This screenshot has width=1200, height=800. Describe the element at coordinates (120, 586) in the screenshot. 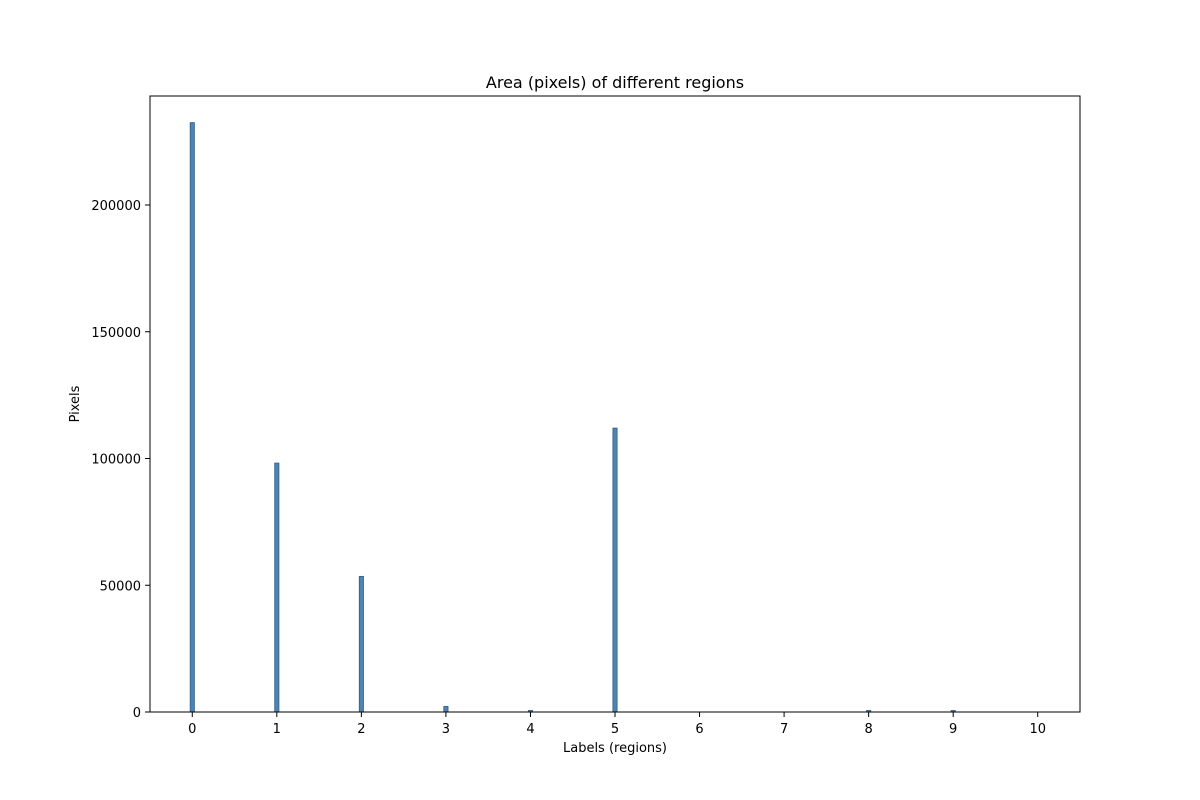

I see `y-tick-label: 50000` at that location.